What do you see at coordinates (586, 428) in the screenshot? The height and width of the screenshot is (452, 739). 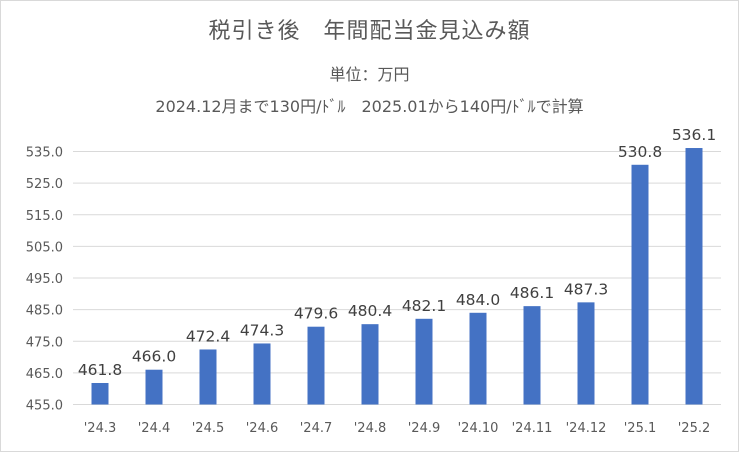 I see `x-tick-label: '24.12` at bounding box center [586, 428].